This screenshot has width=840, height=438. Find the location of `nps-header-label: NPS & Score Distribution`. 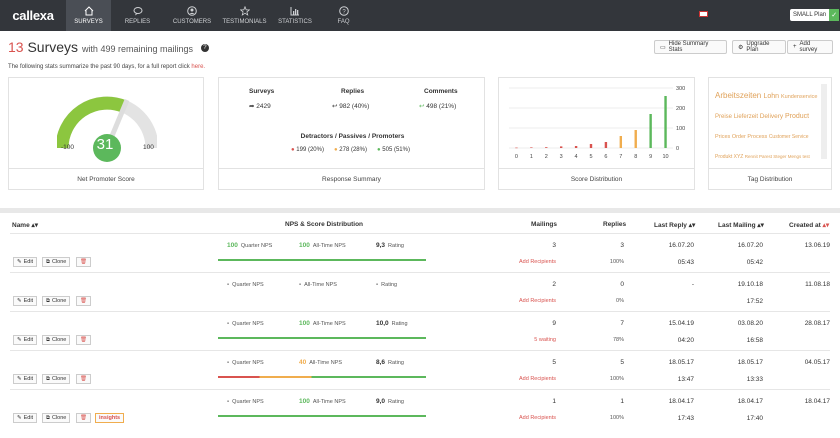

nps-header-label: NPS & Score Distribution is located at coordinates (324, 224).